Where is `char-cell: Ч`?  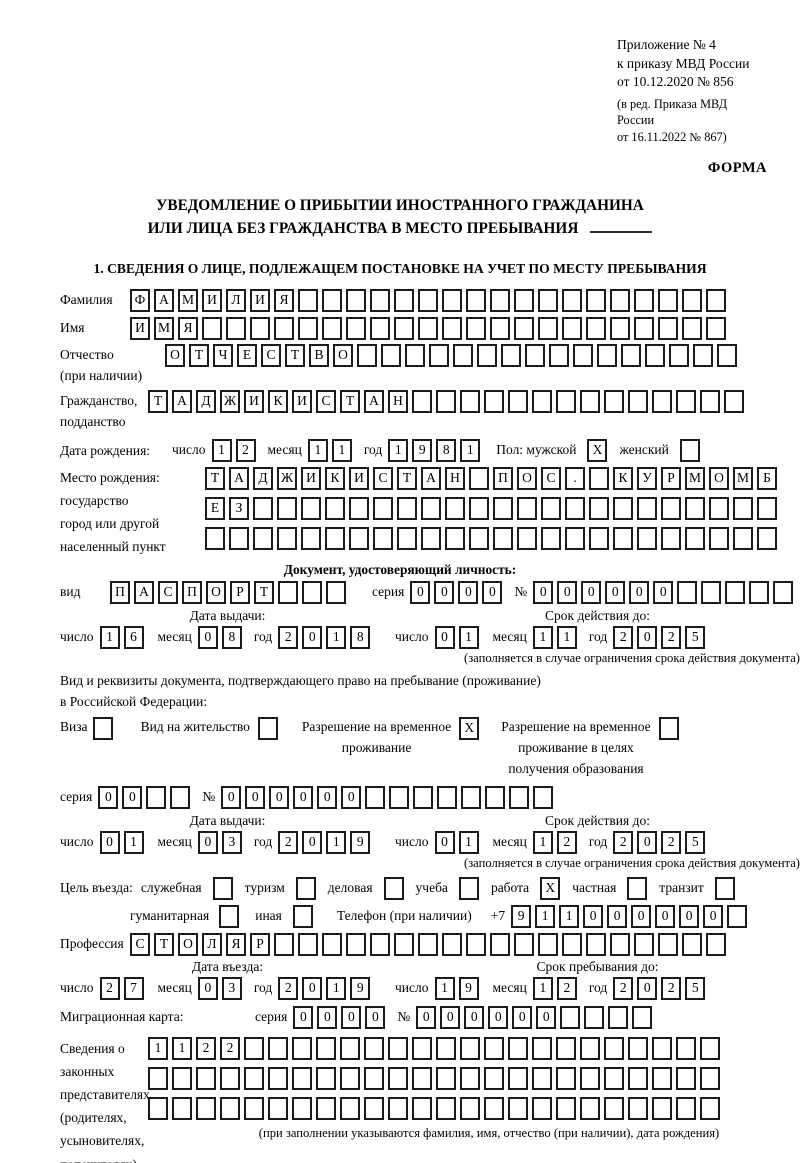 char-cell: Ч is located at coordinates (223, 355).